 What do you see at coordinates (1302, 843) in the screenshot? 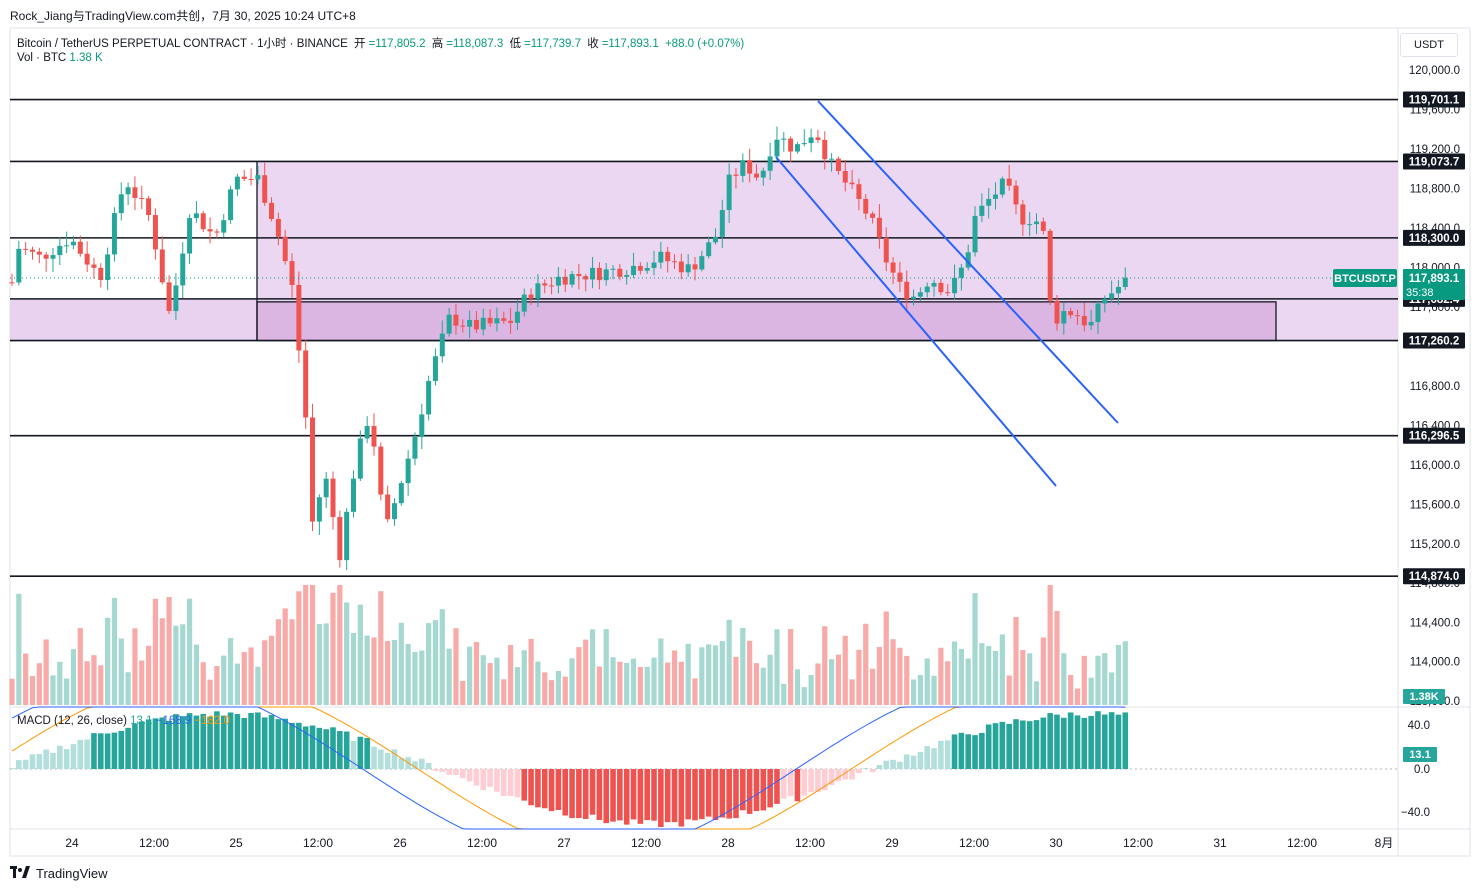
I see `time-axis-label: 12:00` at bounding box center [1302, 843].